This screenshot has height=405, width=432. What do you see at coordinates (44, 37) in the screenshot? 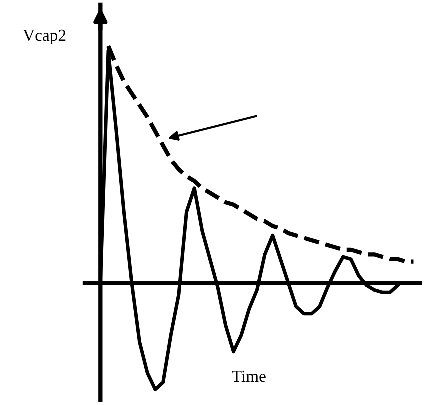
I see `y-axis-title: Vcap2` at bounding box center [44, 37].